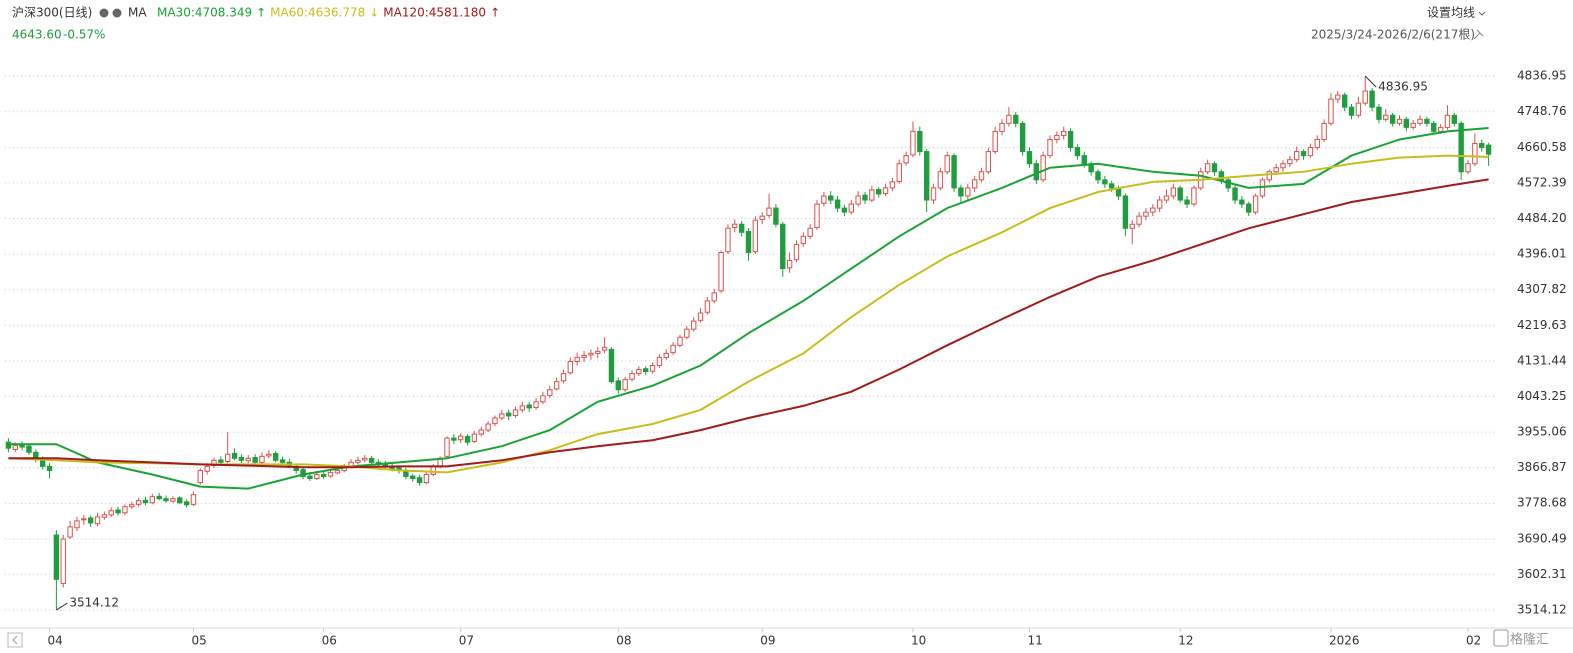 The image size is (1573, 653). What do you see at coordinates (329, 641) in the screenshot?
I see `x-tick-label: 06` at bounding box center [329, 641].